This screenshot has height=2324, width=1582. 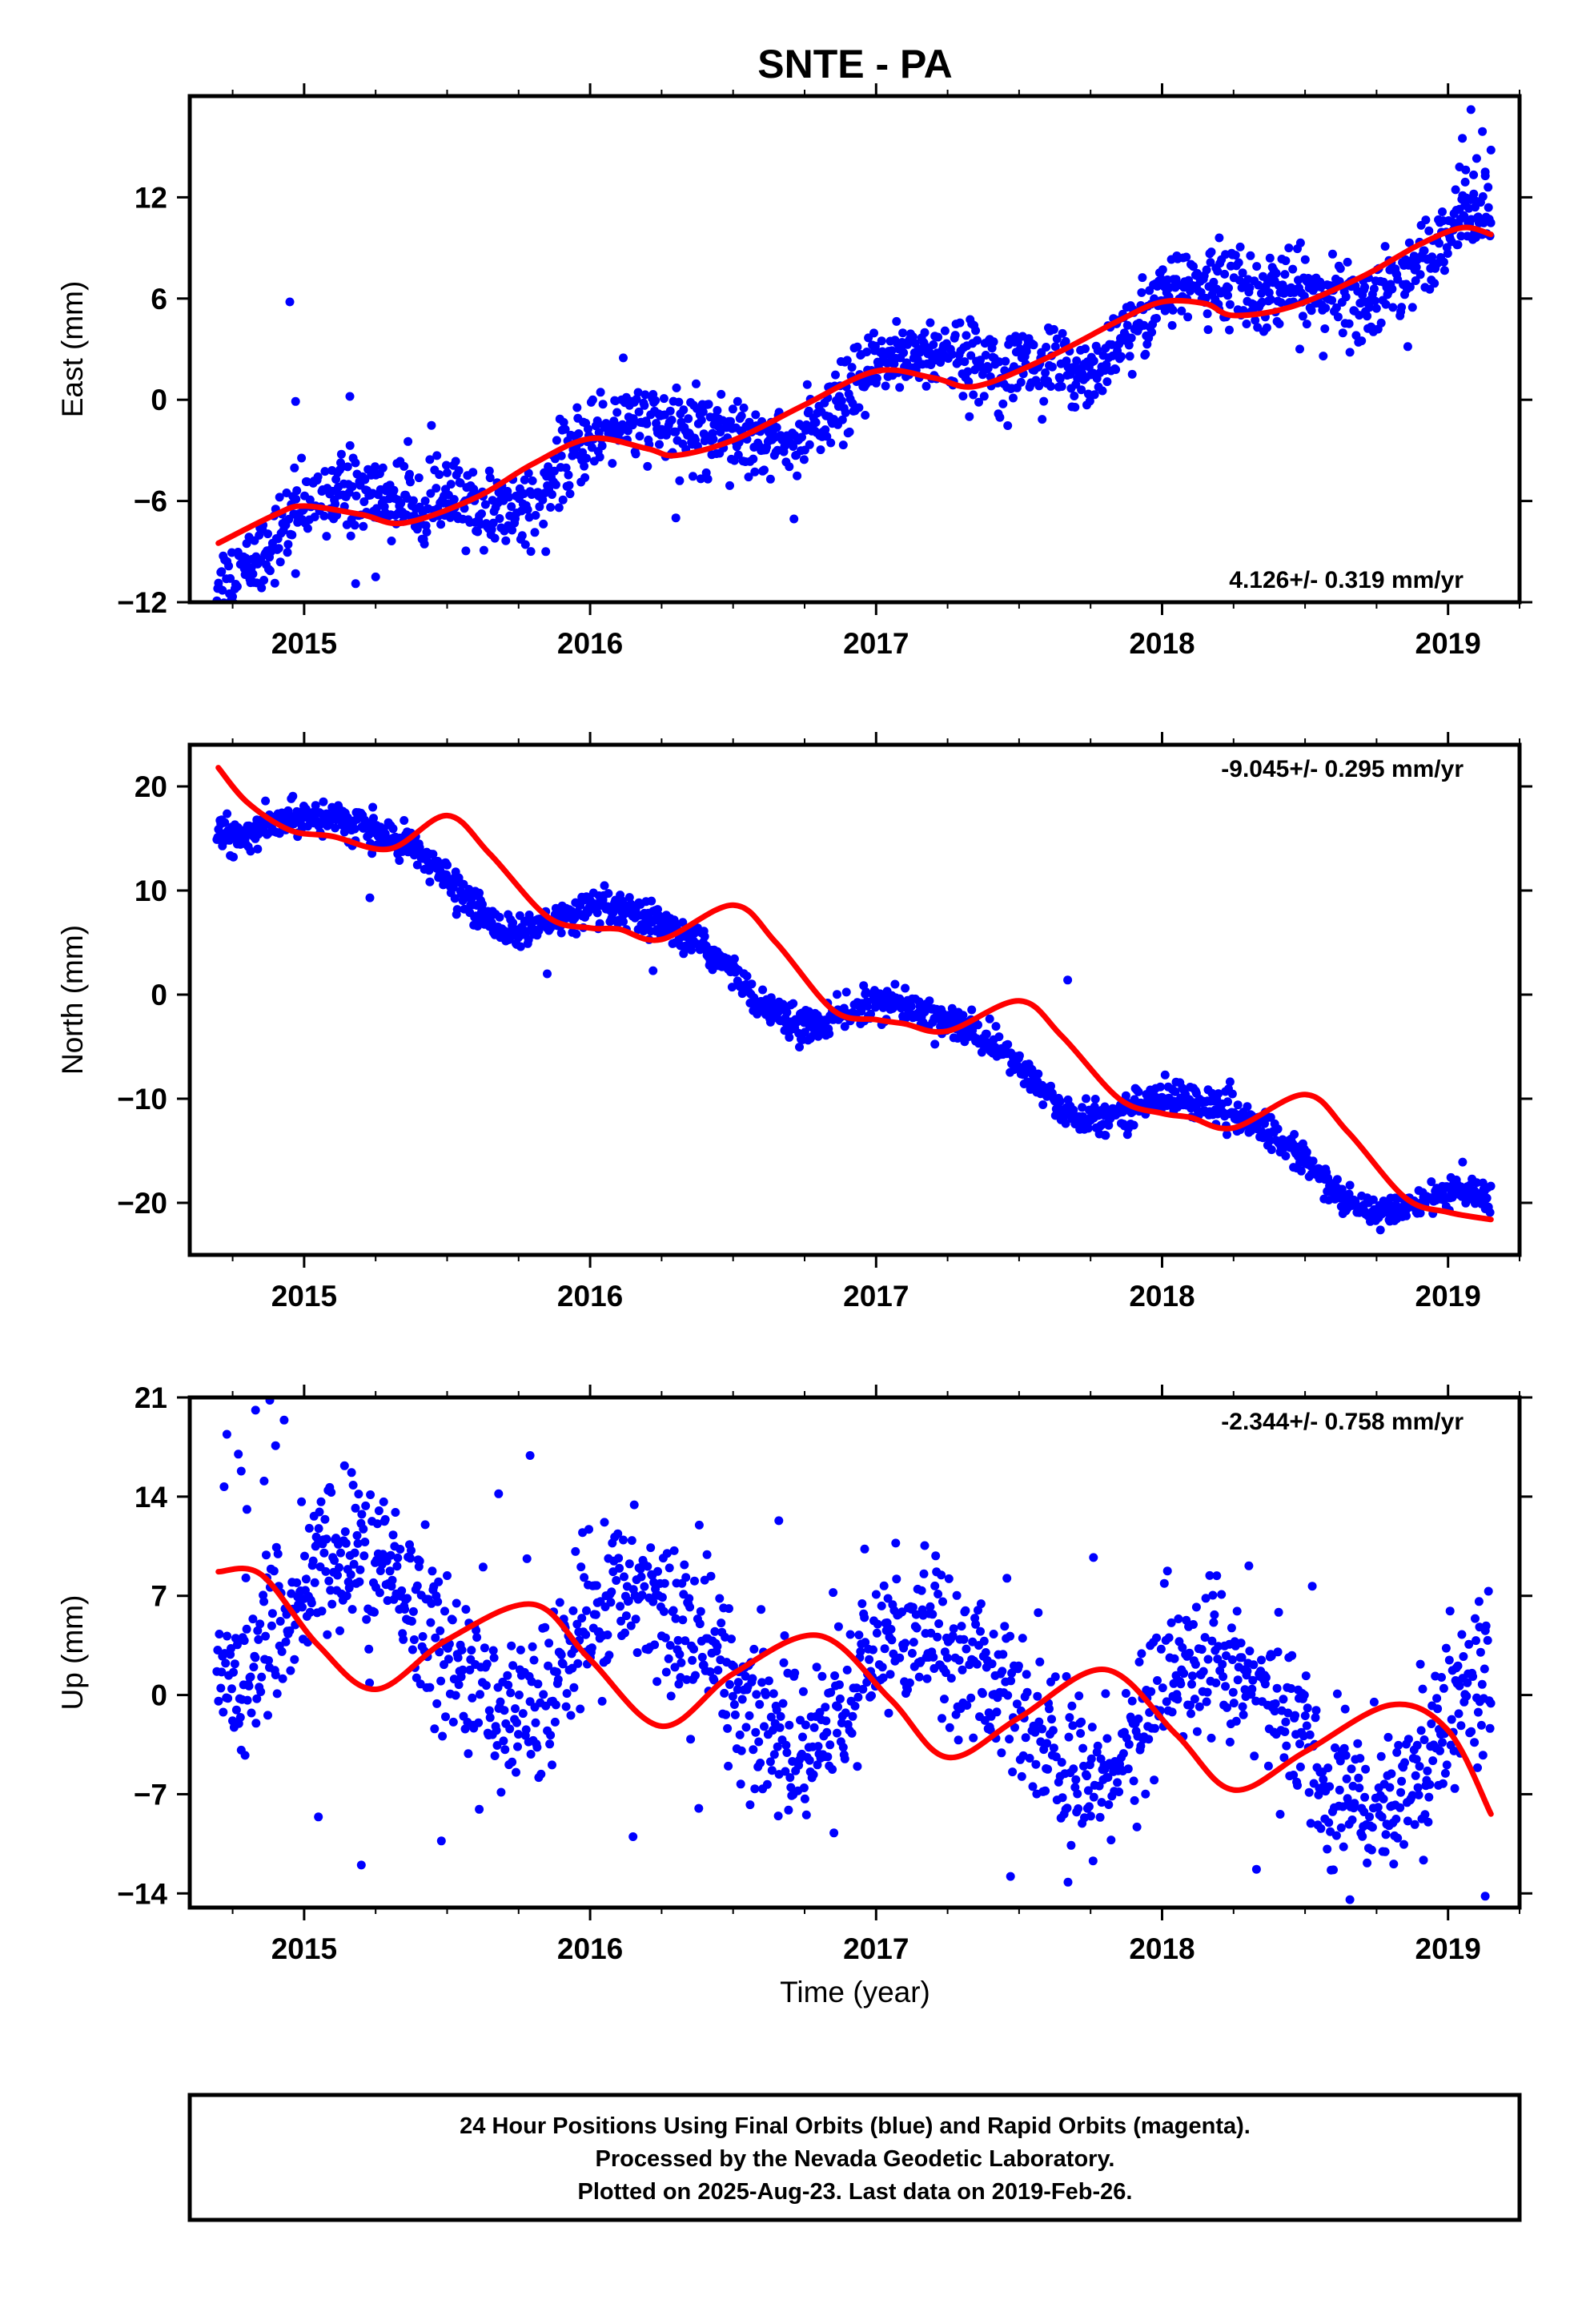 What do you see at coordinates (159, 400) in the screenshot?
I see `y-tick-label: 0` at bounding box center [159, 400].